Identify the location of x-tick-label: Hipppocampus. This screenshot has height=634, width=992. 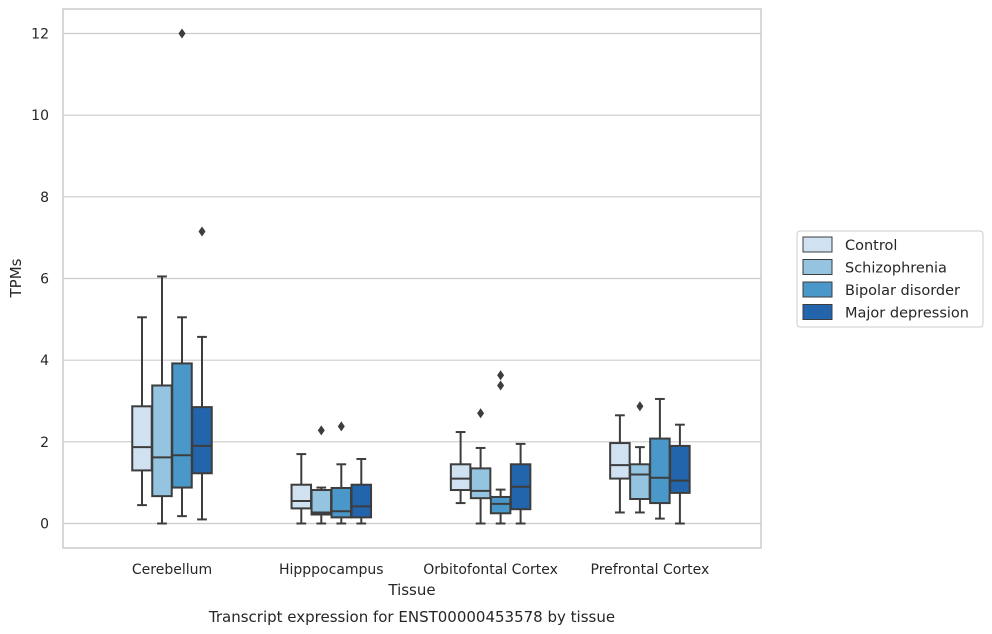
(331, 570).